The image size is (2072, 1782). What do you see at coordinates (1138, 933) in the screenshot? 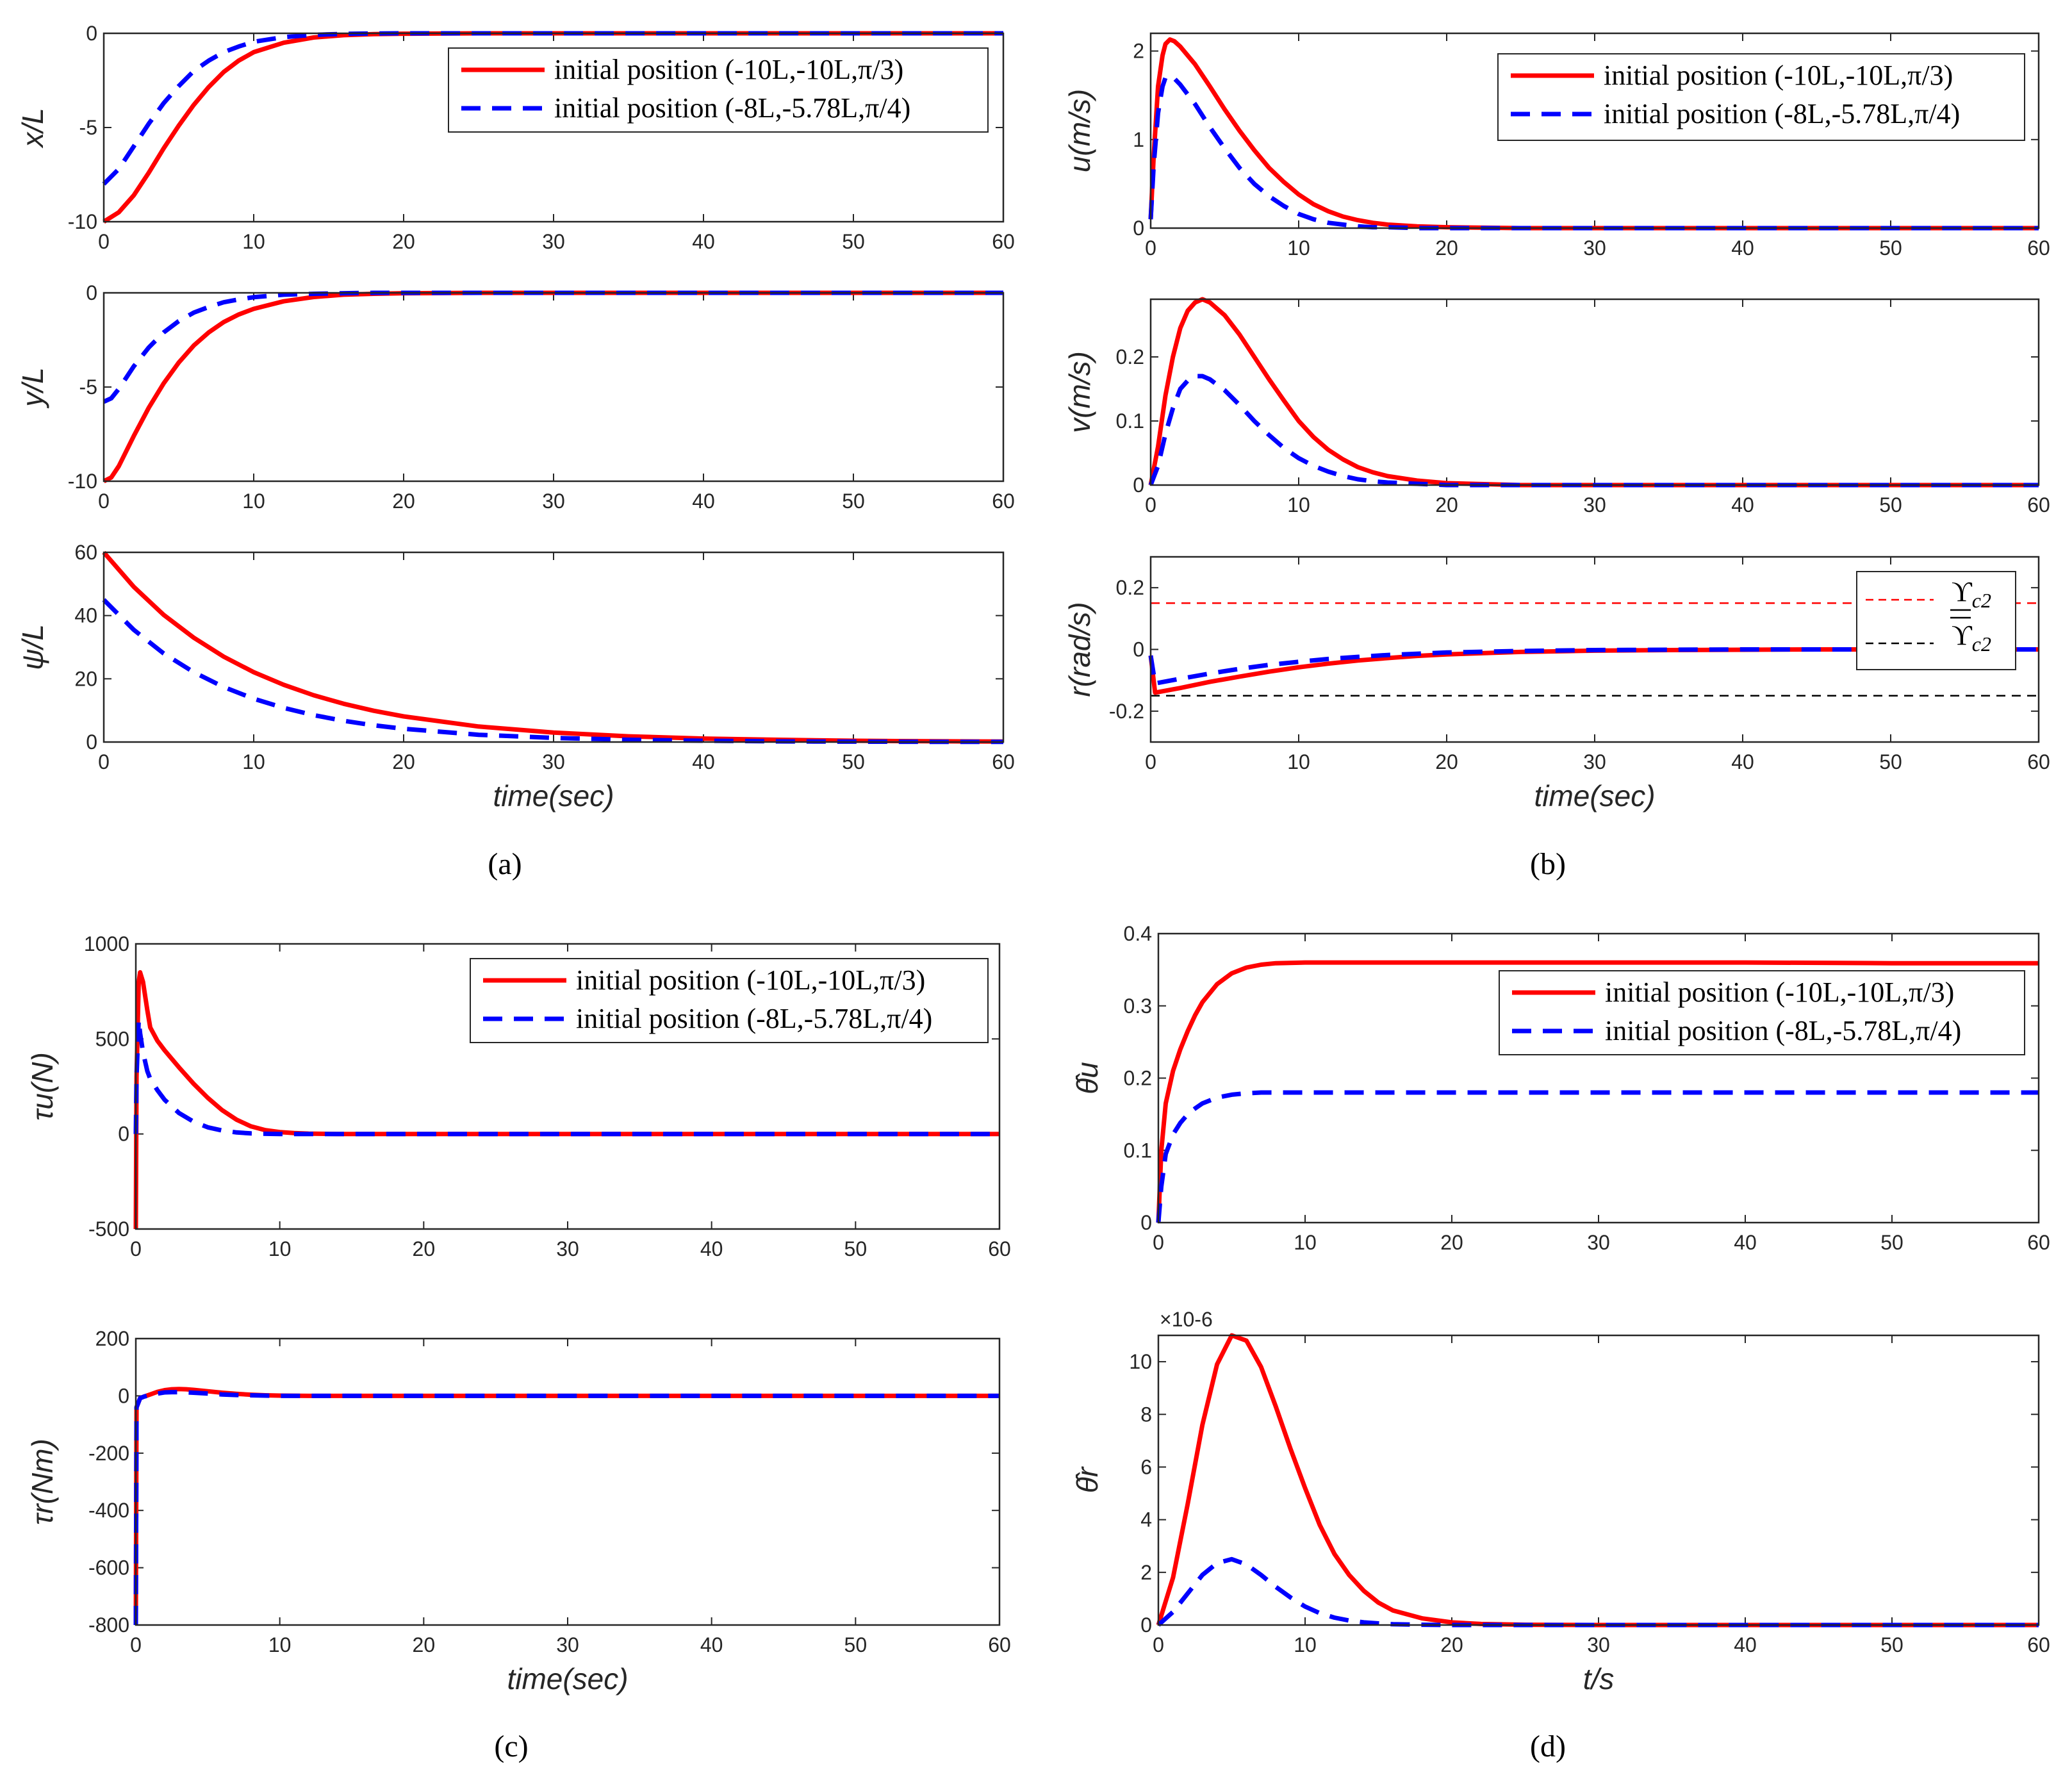
I see `y-tick-label: 0.4` at bounding box center [1138, 933].